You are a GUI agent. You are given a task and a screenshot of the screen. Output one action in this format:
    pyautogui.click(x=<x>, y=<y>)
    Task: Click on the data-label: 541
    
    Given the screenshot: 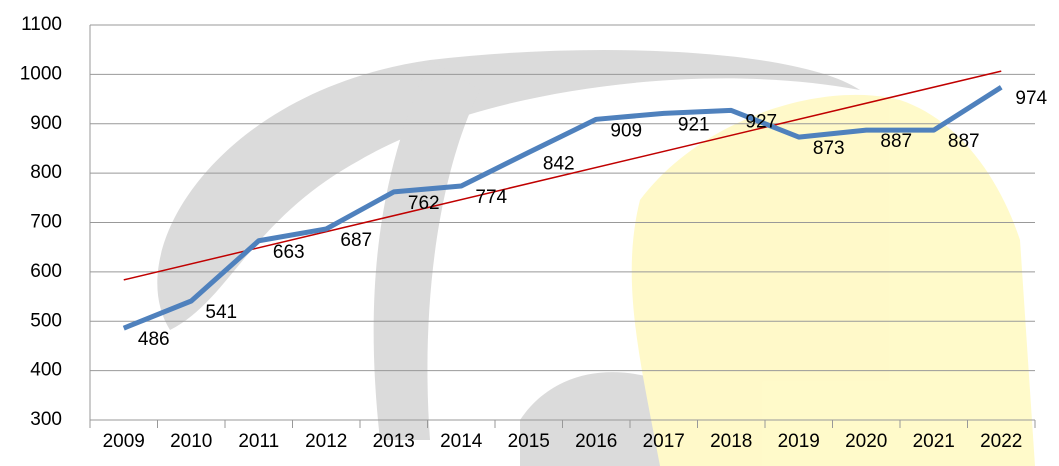 What is the action you would take?
    pyautogui.click(x=221, y=312)
    